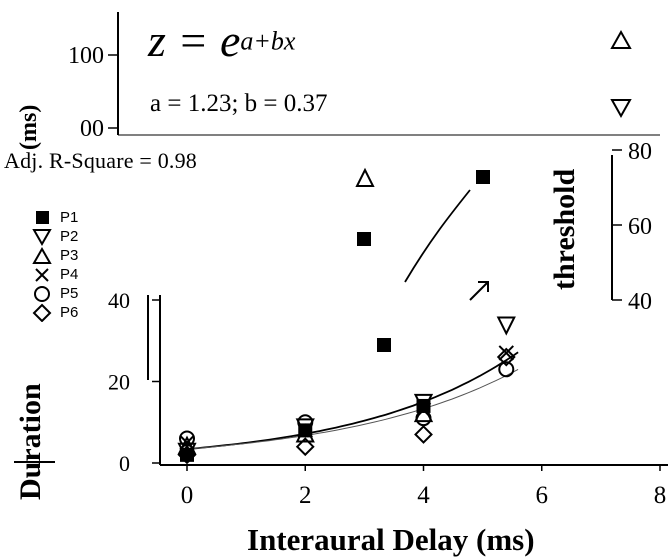  Describe the element at coordinates (69, 312) in the screenshot. I see `legend-label-p6: P6` at that location.